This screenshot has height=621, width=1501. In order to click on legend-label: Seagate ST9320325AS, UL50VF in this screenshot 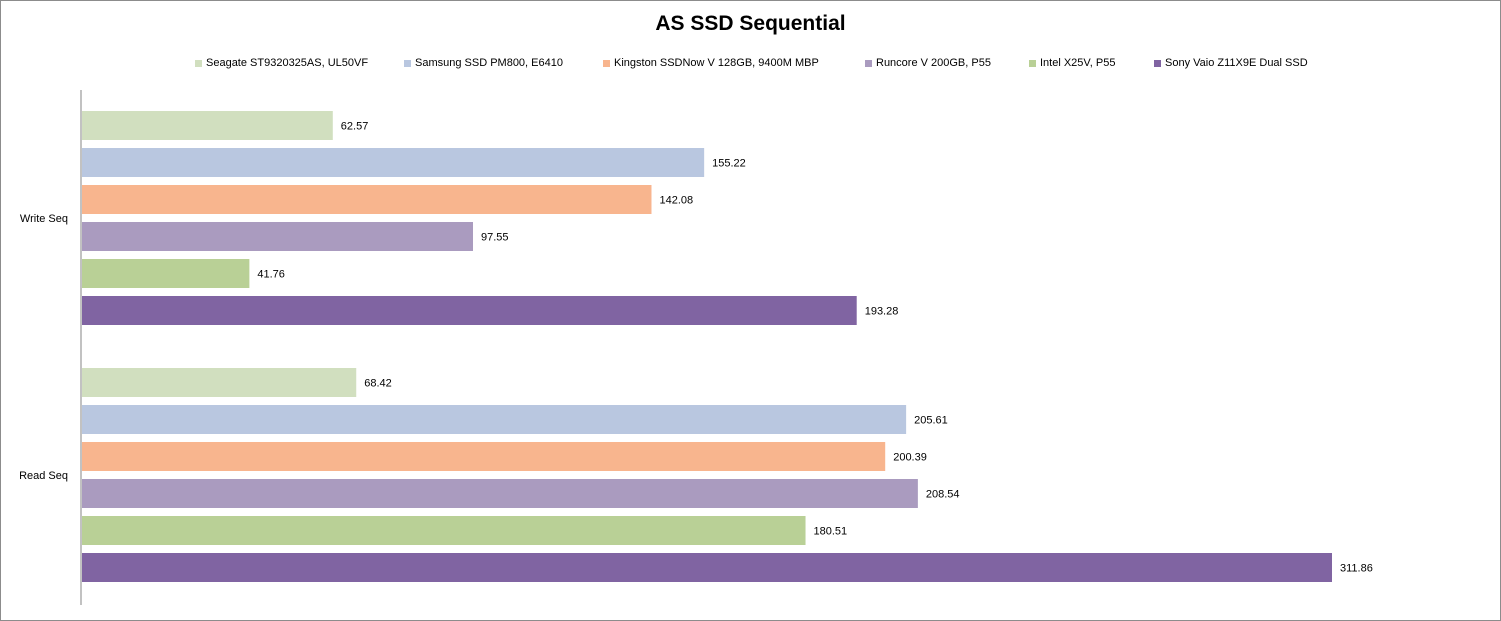, I will do `click(287, 63)`.